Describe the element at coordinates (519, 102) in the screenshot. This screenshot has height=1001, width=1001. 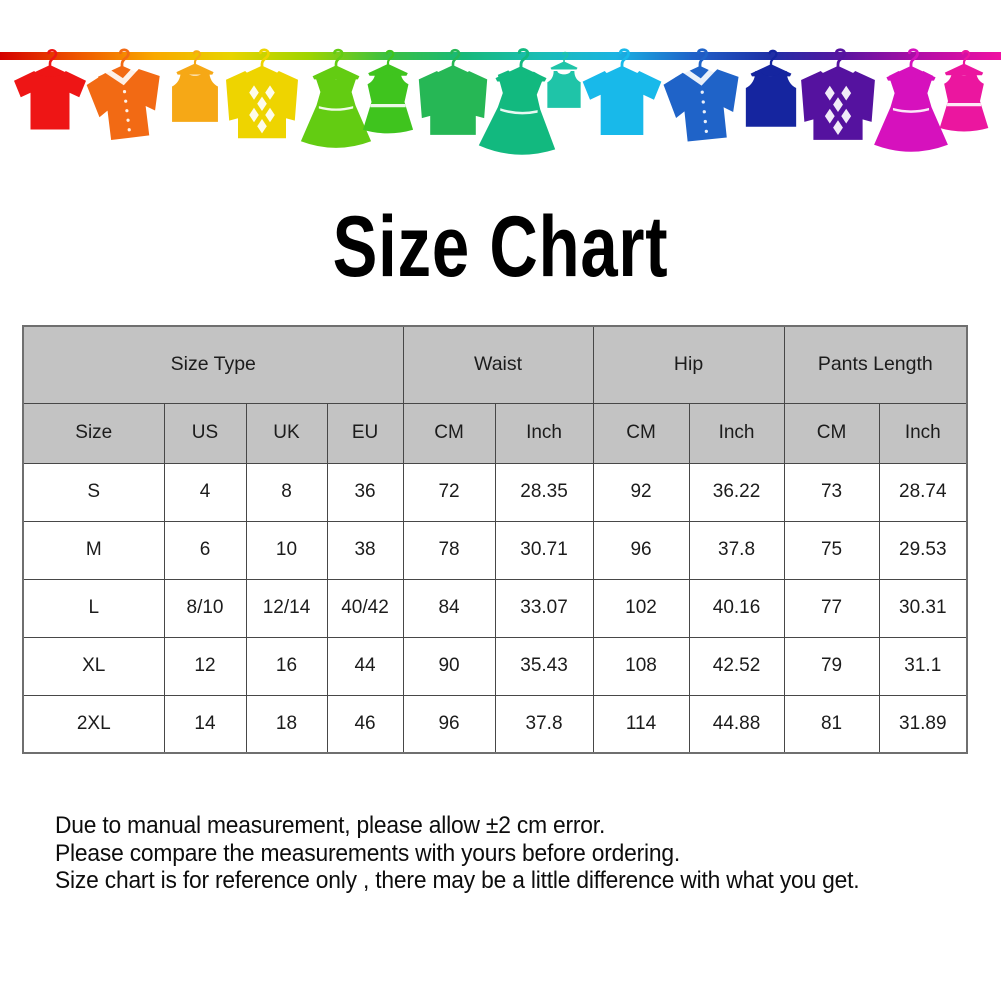
I see `teal-dress-icon` at that location.